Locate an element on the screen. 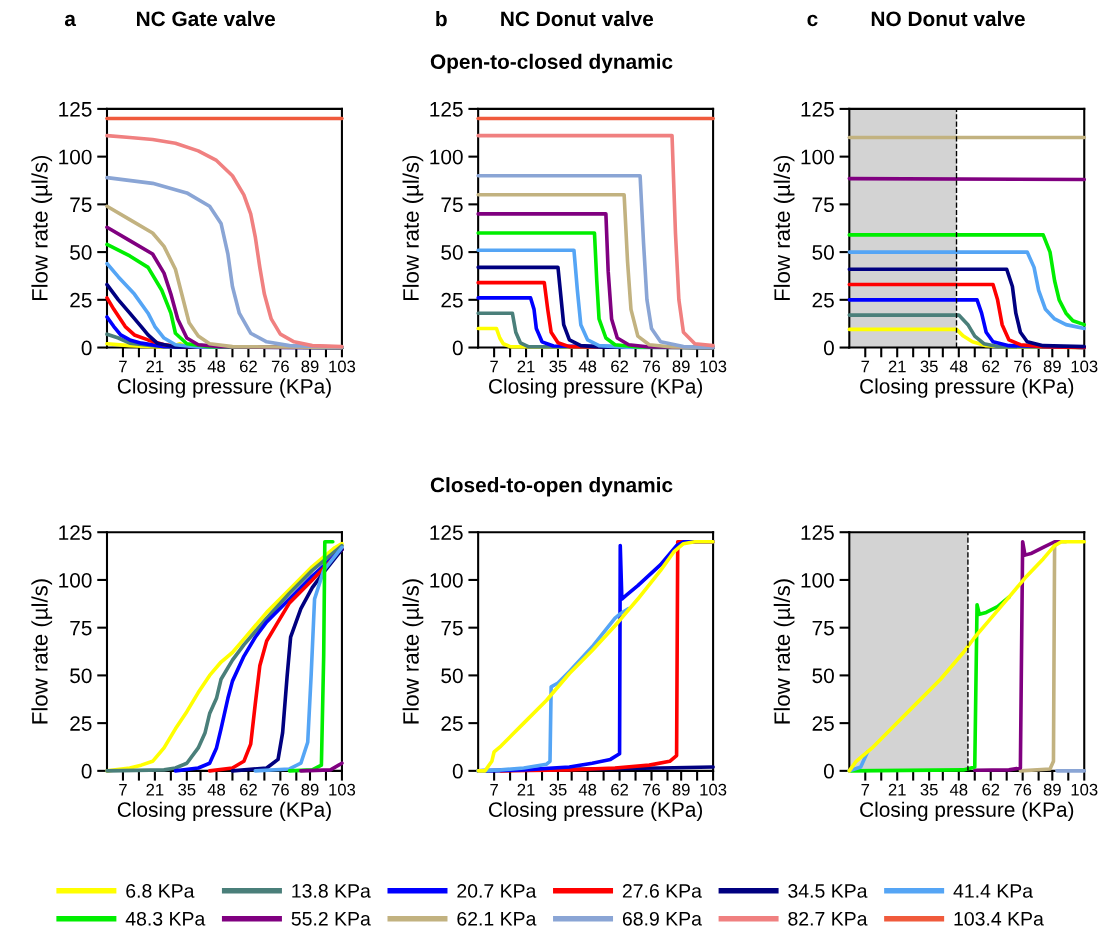 The image size is (1103, 947). legend-label: 68.9 KPa is located at coordinates (662, 918).